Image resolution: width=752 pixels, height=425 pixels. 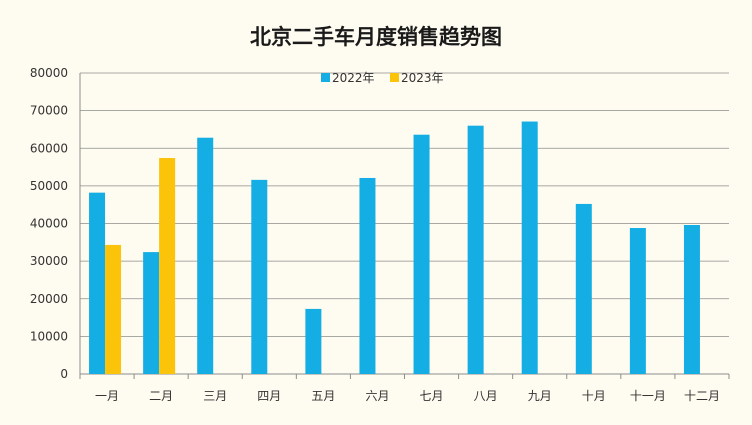 What do you see at coordinates (259, 276) in the screenshot?
I see `bar-2022年-四月` at bounding box center [259, 276].